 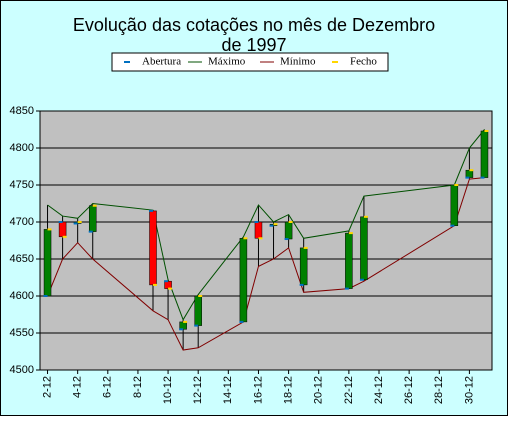 I want to click on x-tick-label: 4-12, so click(x=78, y=387).